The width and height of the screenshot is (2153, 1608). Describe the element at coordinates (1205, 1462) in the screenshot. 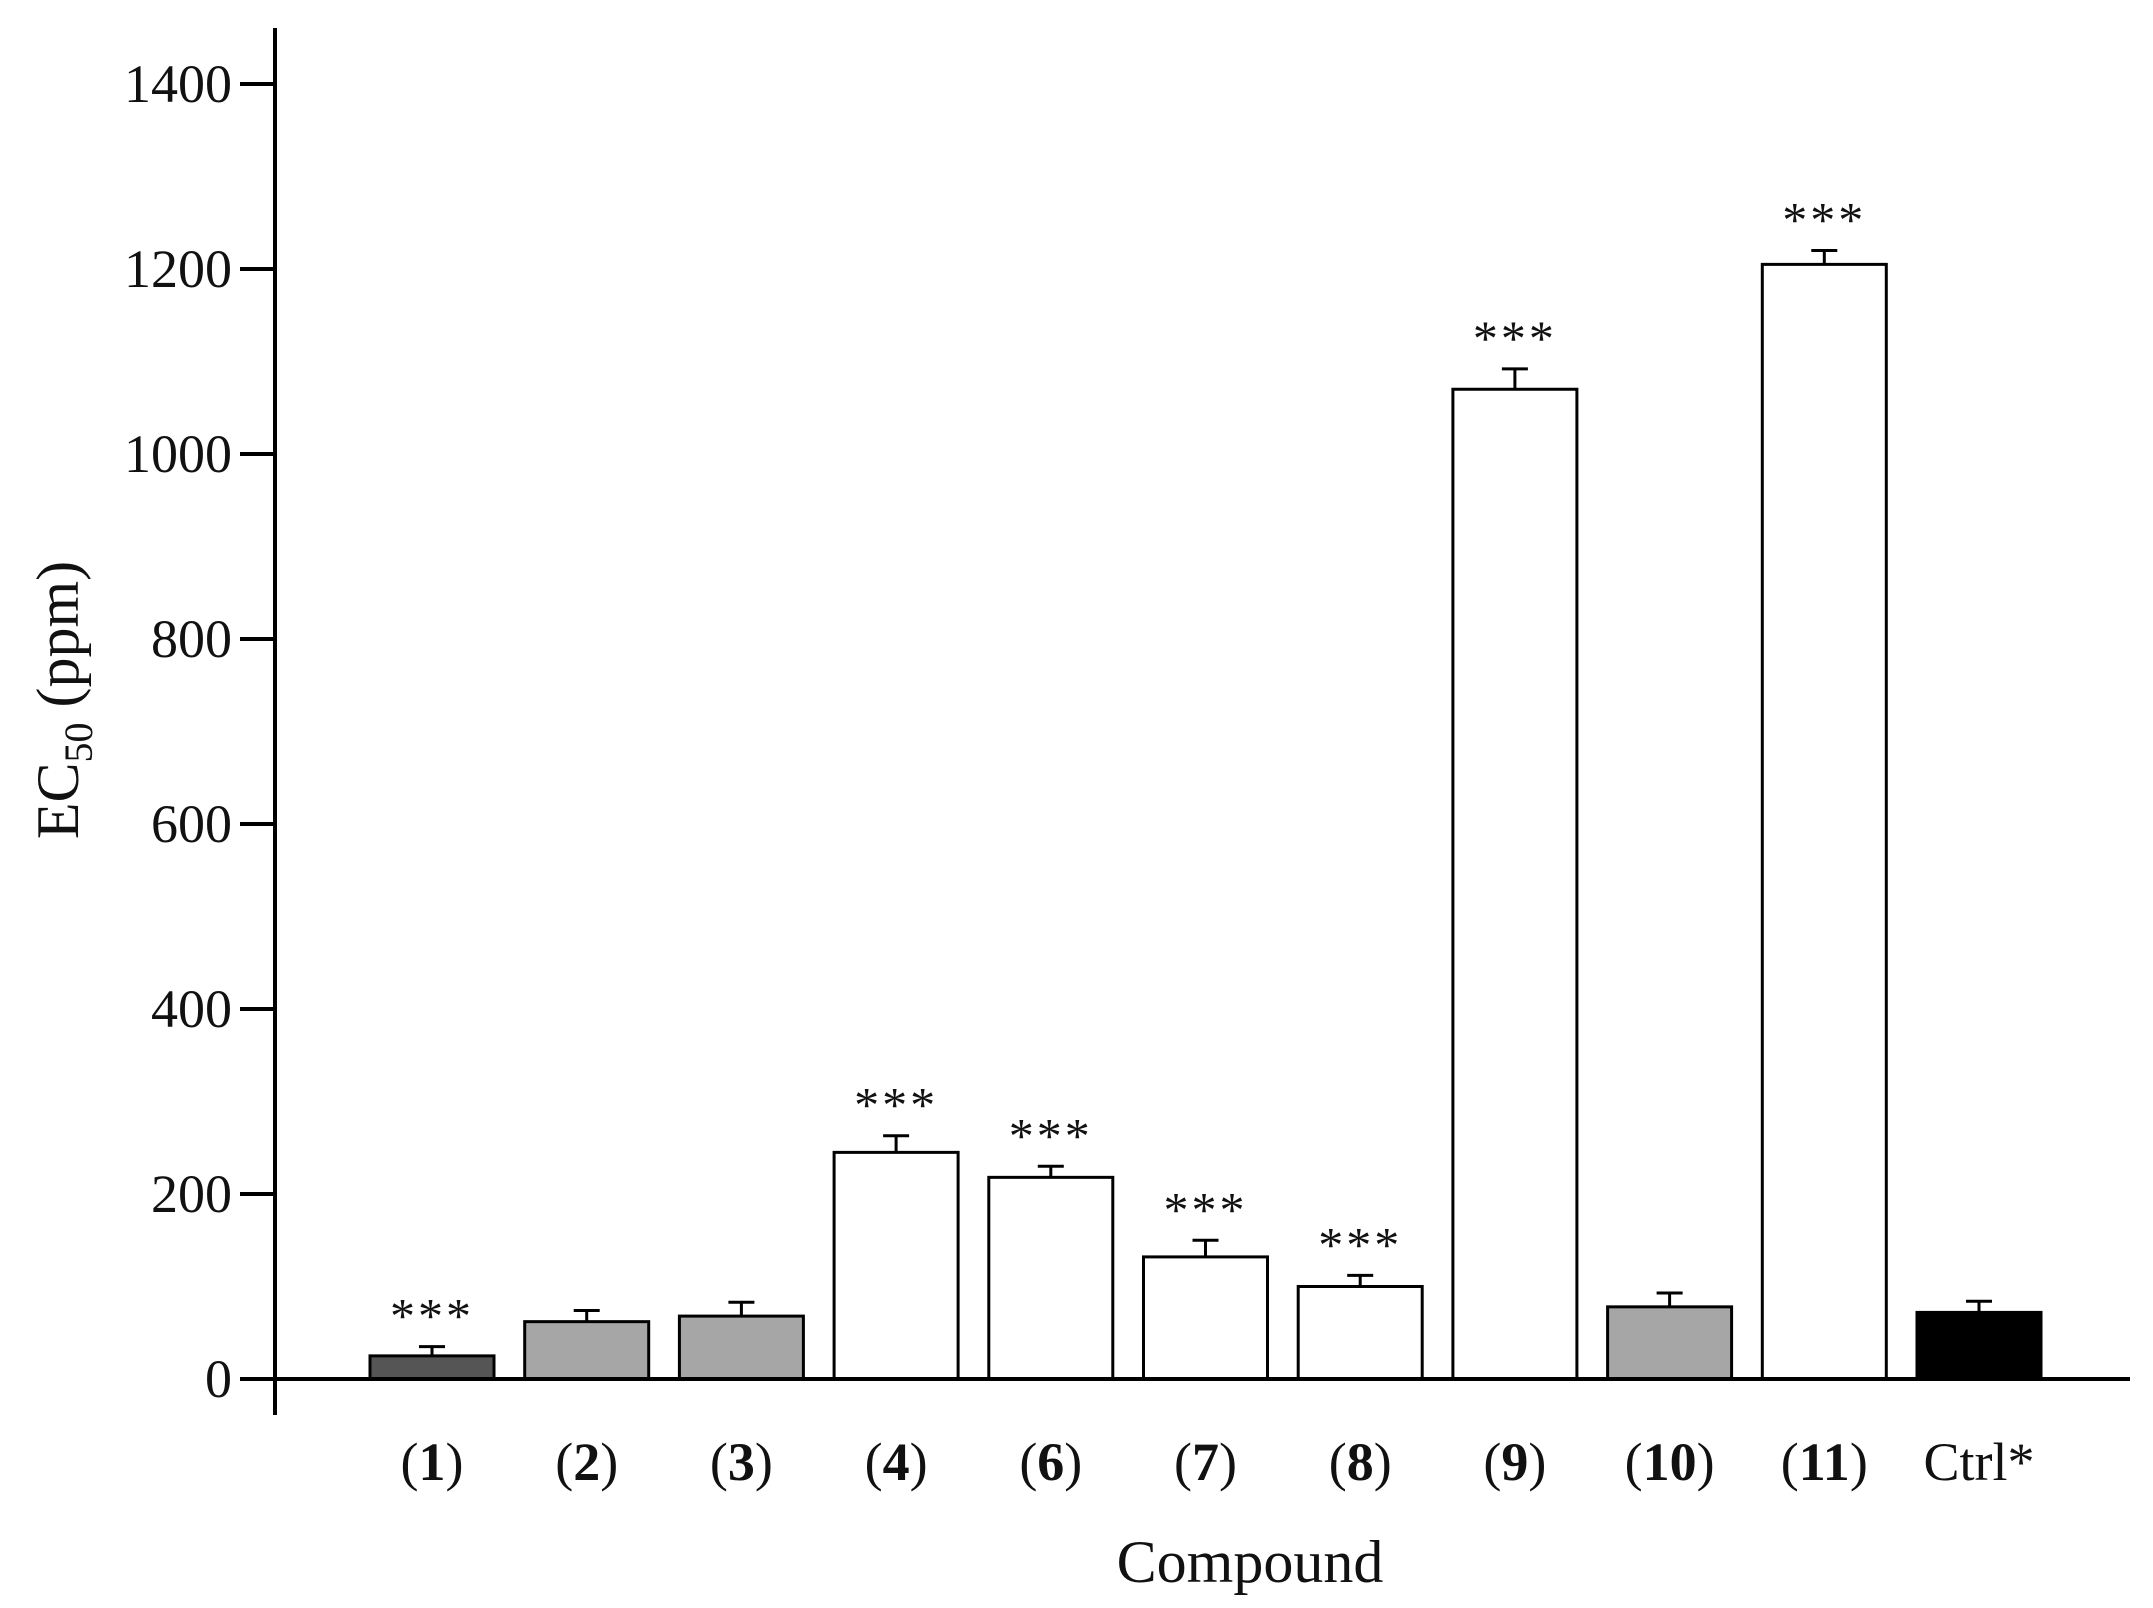

I see `x-category-label: (7)` at that location.